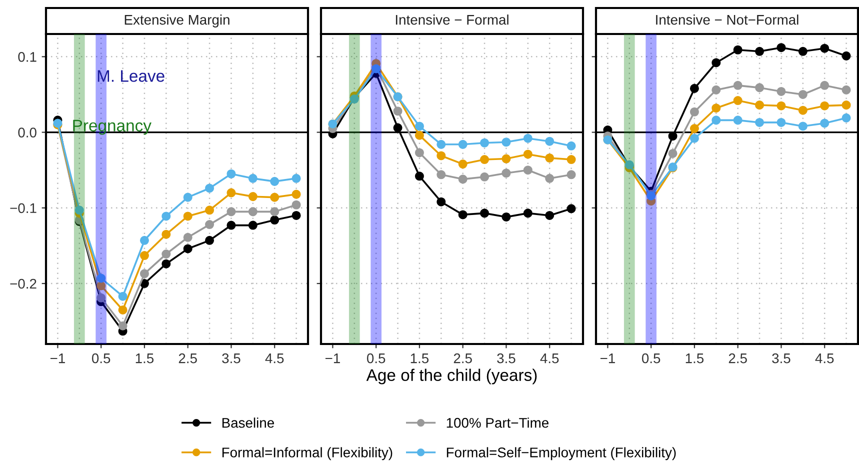 This screenshot has height=475, width=859. Describe the element at coordinates (23, 283) in the screenshot. I see `y-tick-label: −0.2` at that location.